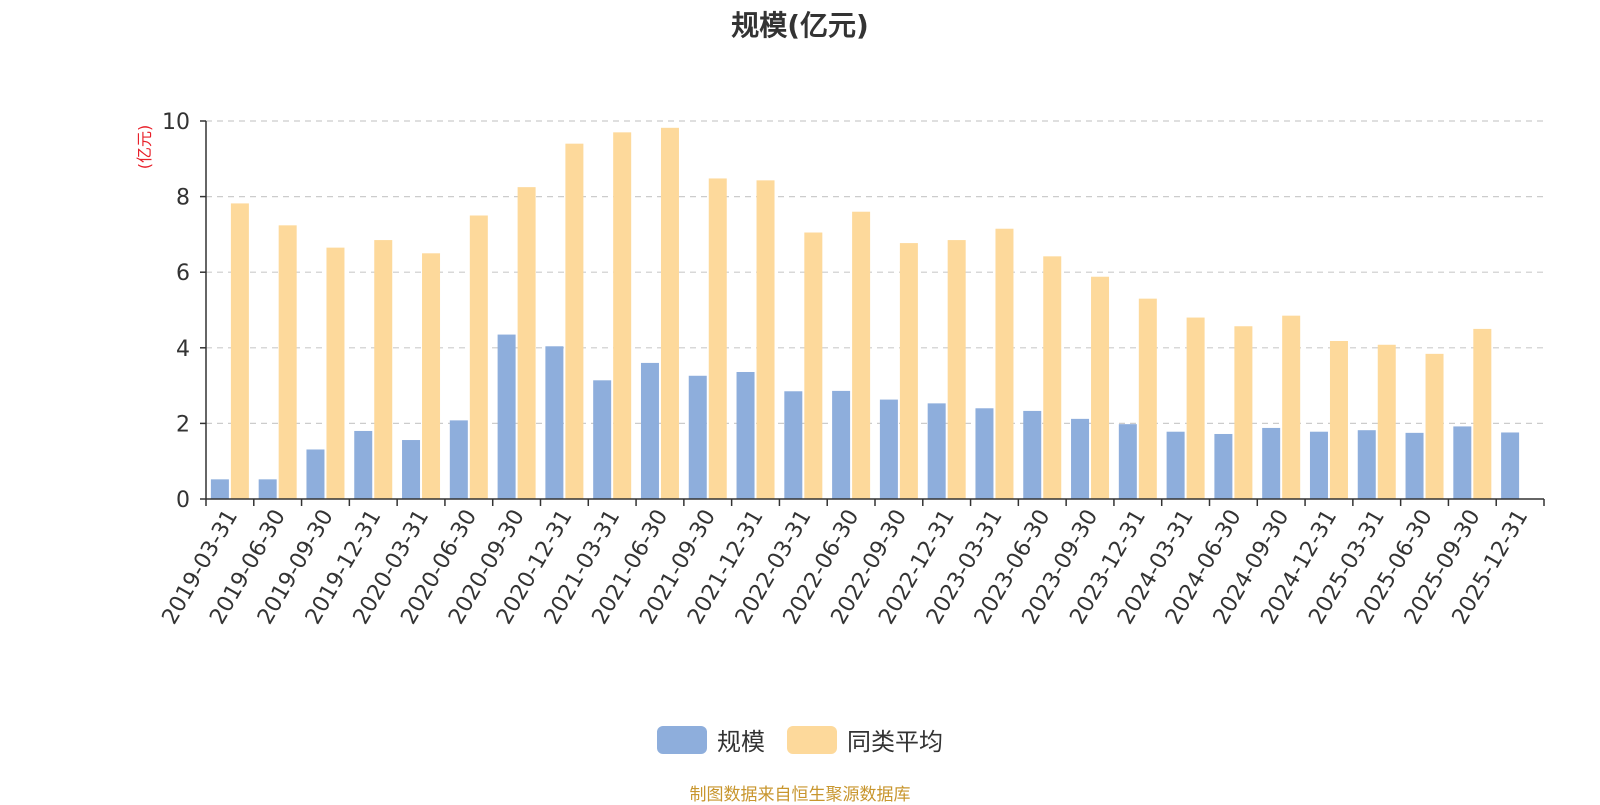 The width and height of the screenshot is (1600, 805). I want to click on y-tick-label: 8, so click(183, 198).